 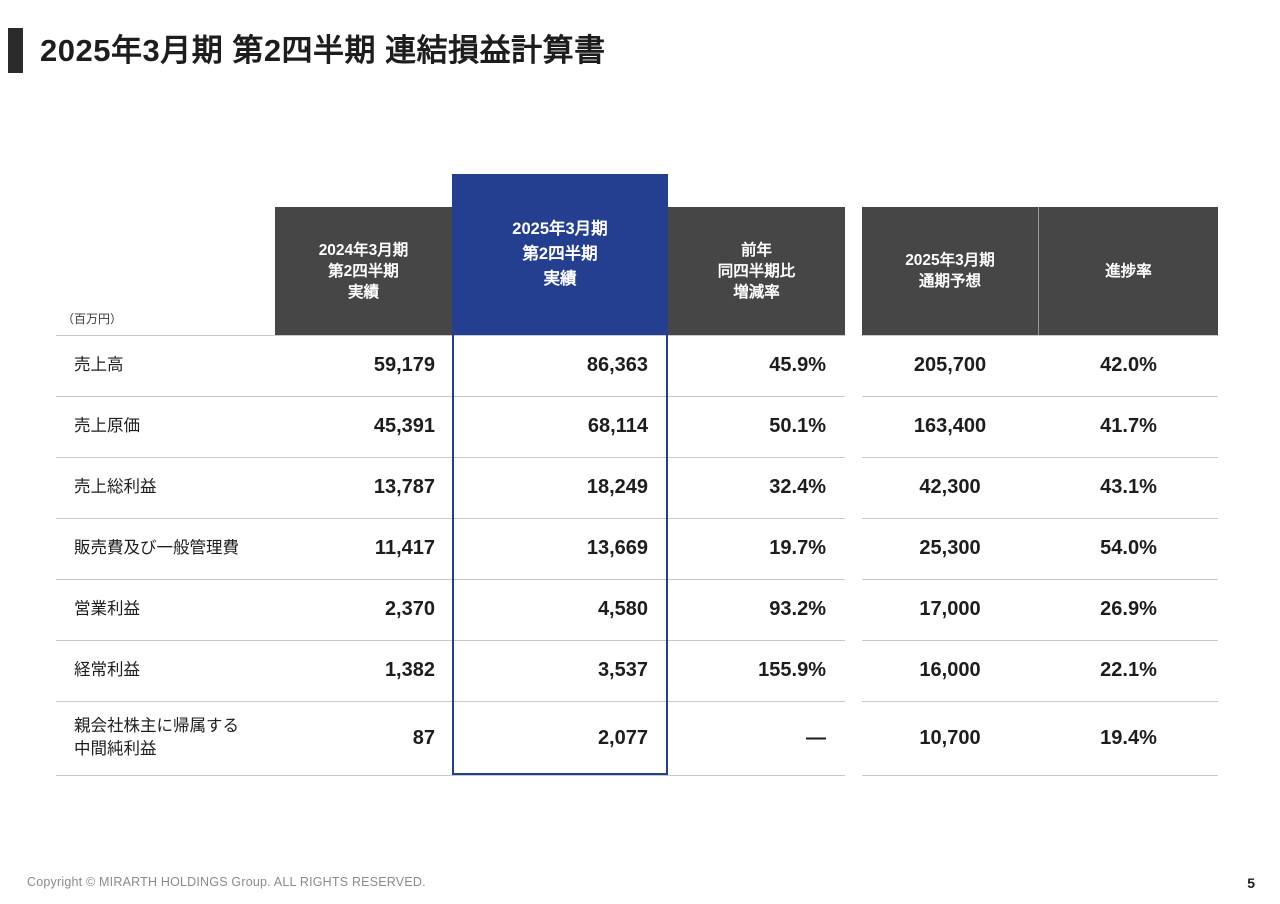 I want to click on table-row: 経常利益 1,382 3,537 155.9% 16,000 22.1%, so click(x=637, y=670).